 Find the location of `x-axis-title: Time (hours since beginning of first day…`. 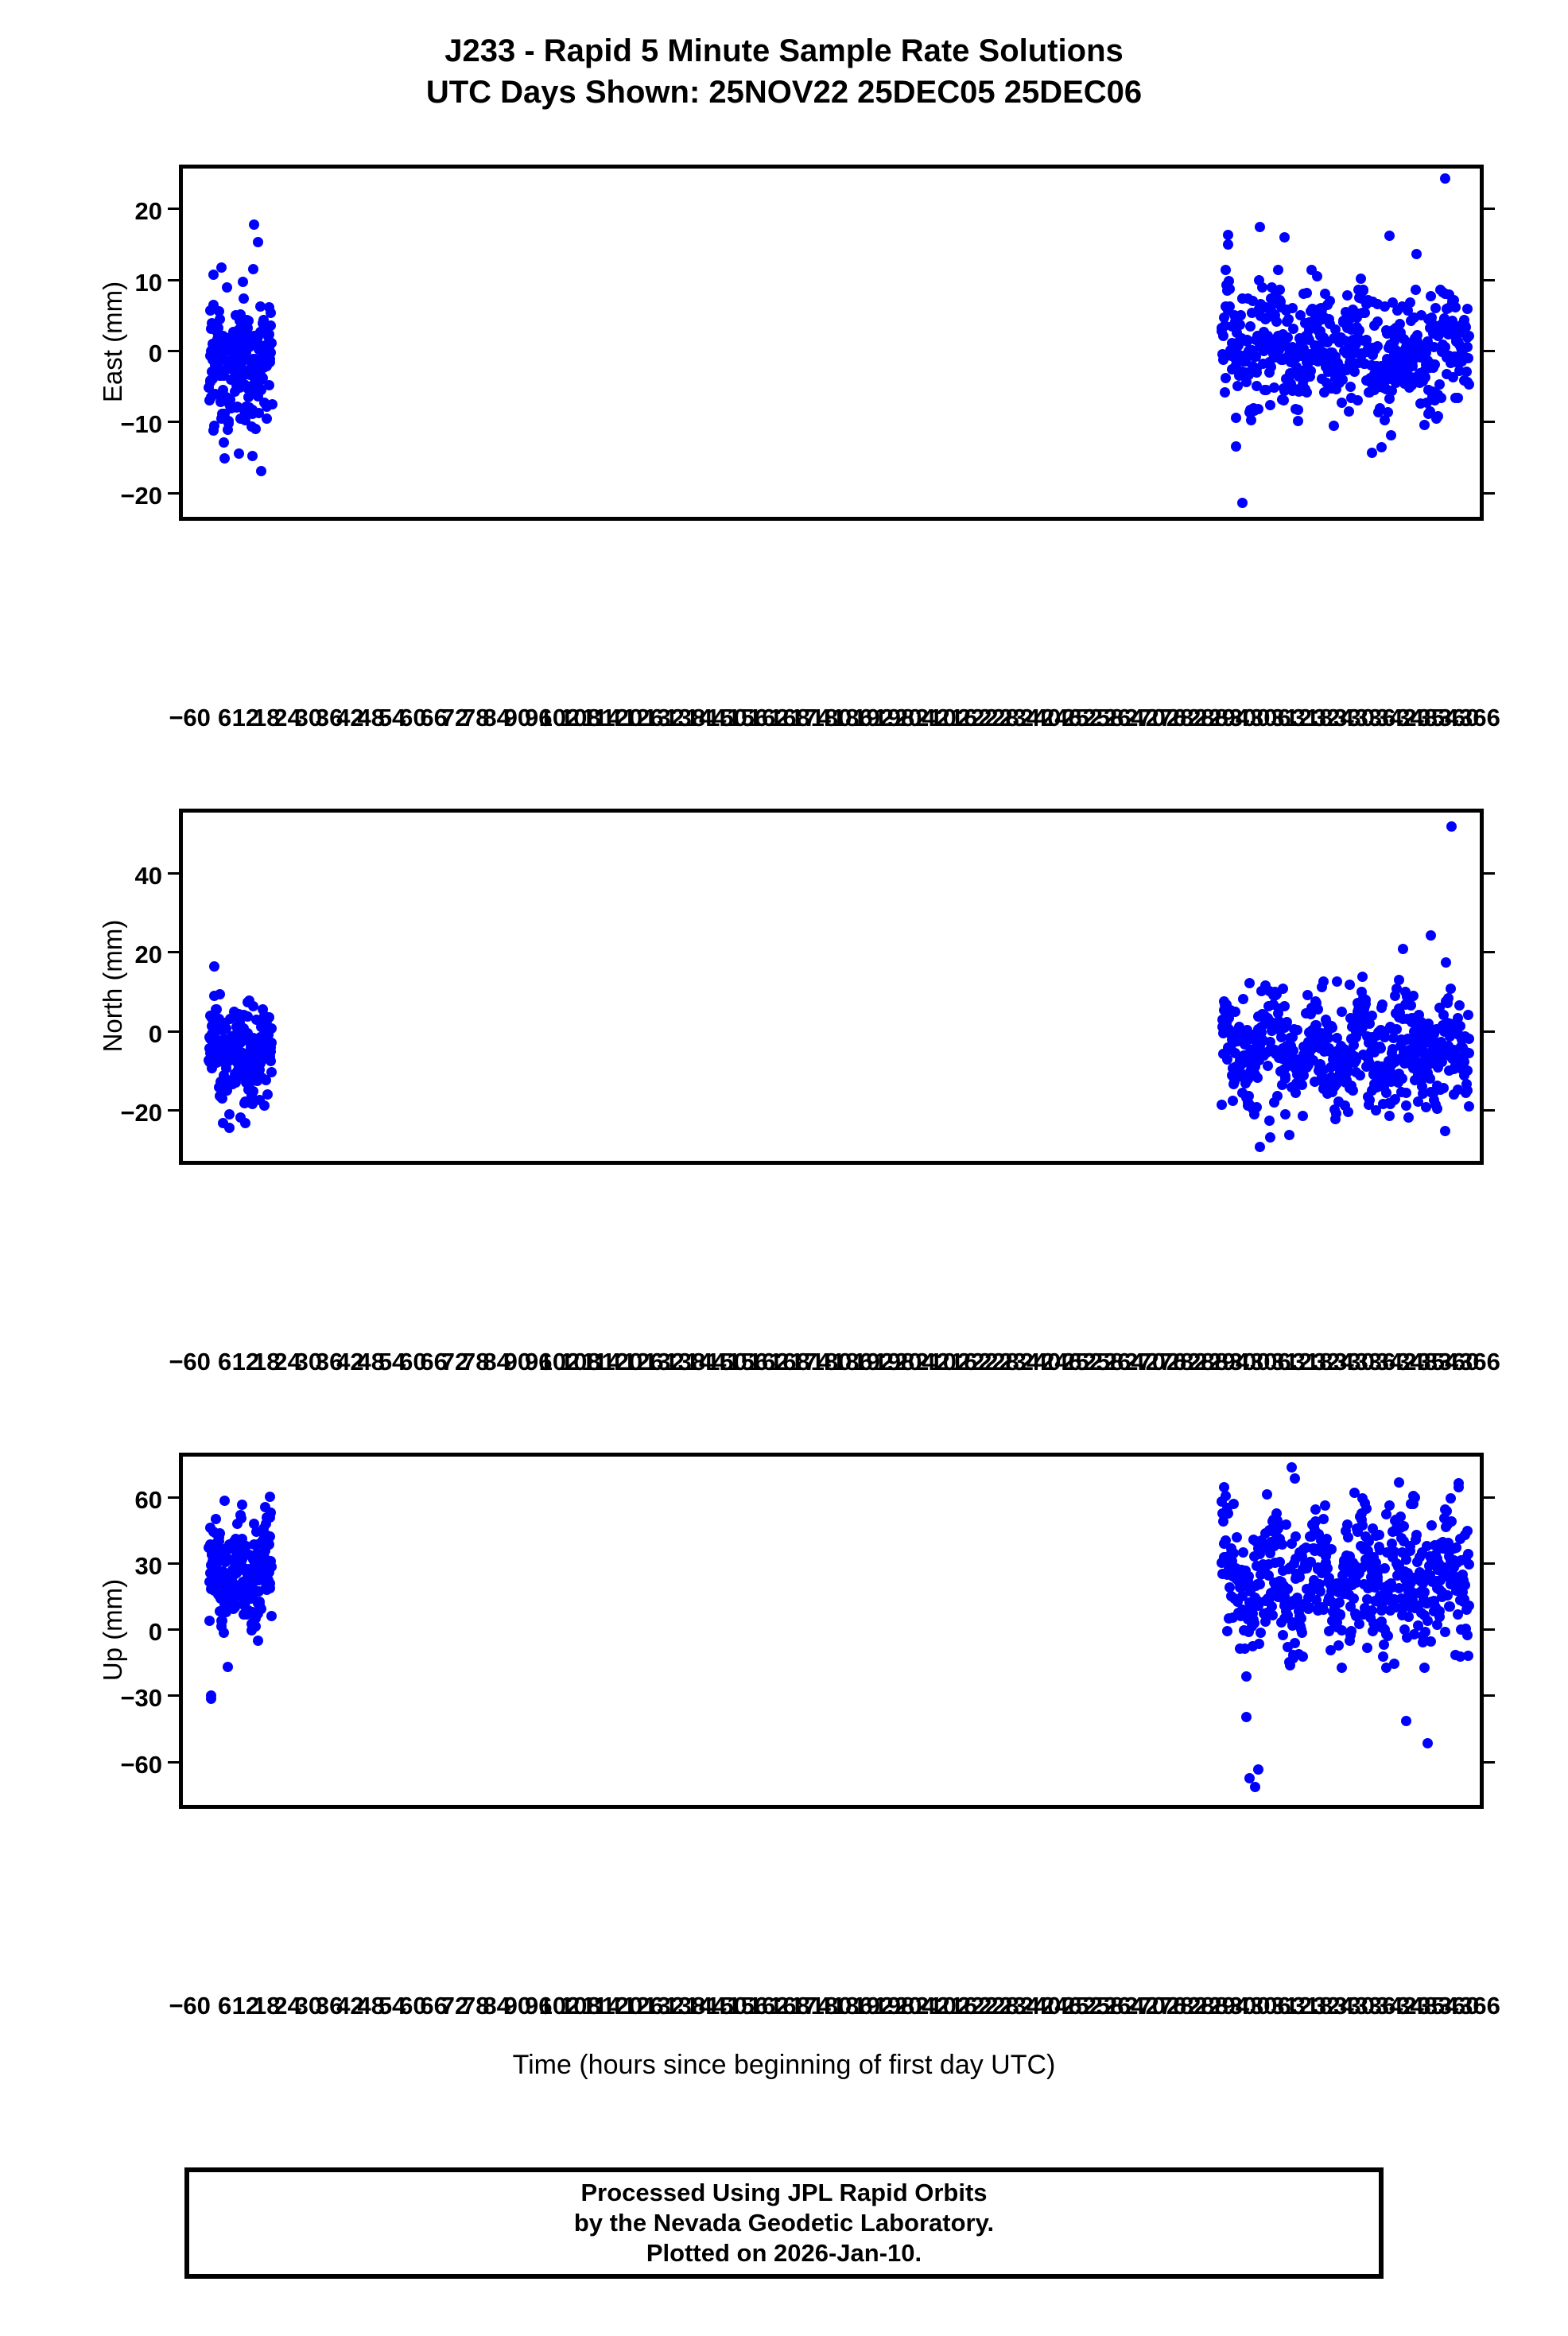

x-axis-title: Time (hours since beginning of first day… is located at coordinates (784, 2065).